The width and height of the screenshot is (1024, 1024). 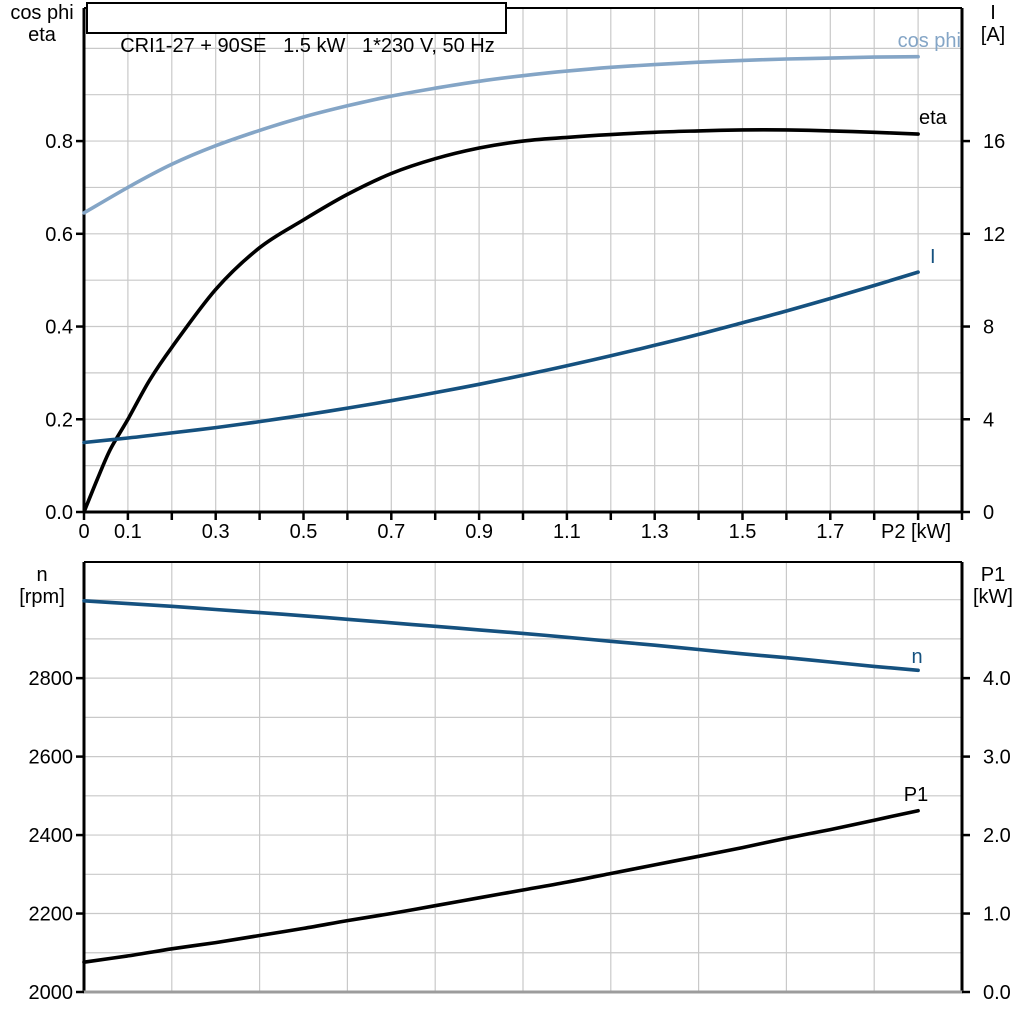 What do you see at coordinates (997, 993) in the screenshot?
I see `tick-label-right: 0.0` at bounding box center [997, 993].